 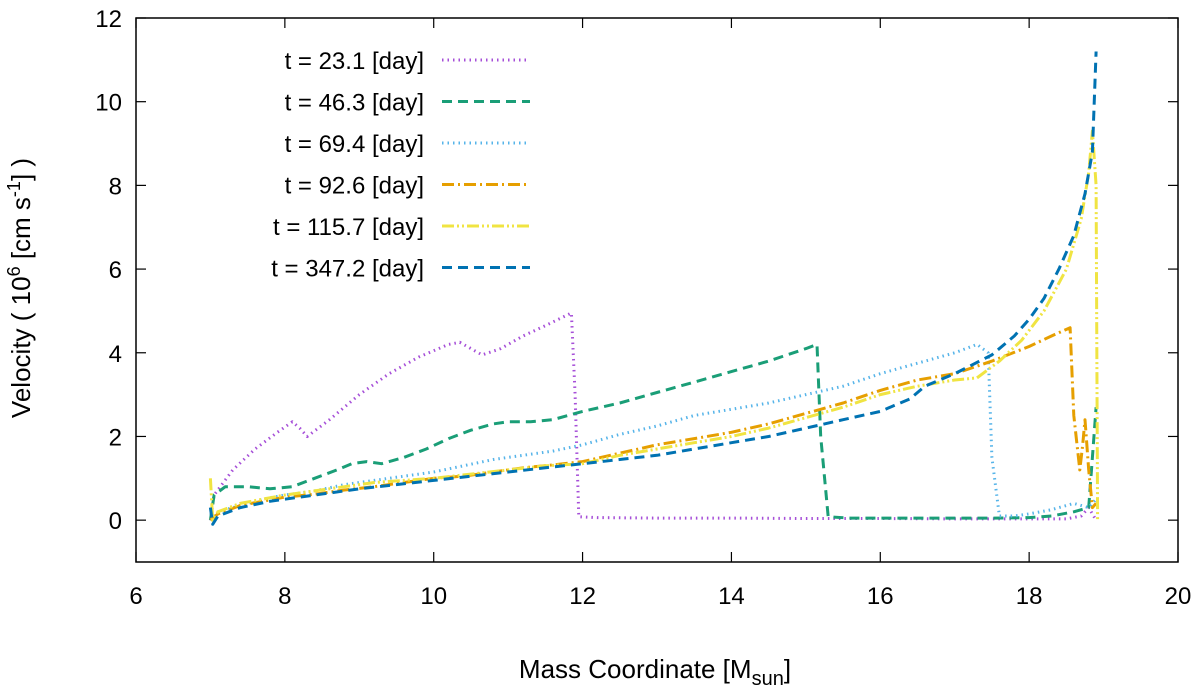 What do you see at coordinates (354, 186) in the screenshot?
I see `legend-label-3: t = 92.6 [day]` at bounding box center [354, 186].